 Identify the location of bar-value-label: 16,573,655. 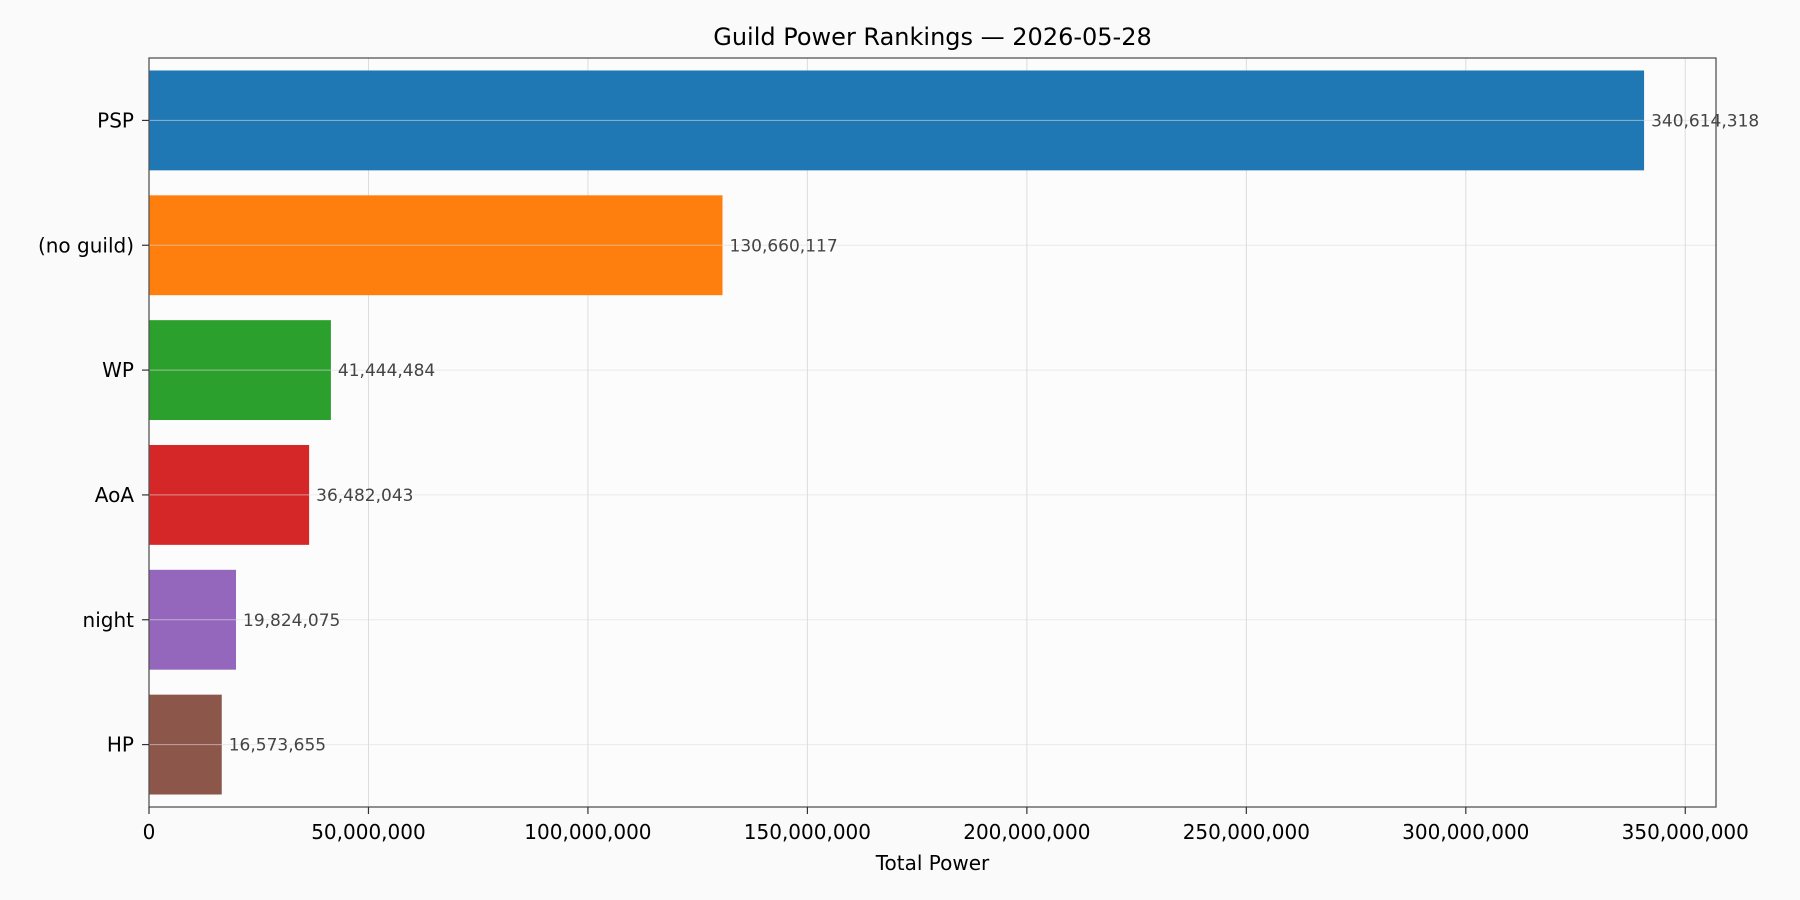
(277, 746).